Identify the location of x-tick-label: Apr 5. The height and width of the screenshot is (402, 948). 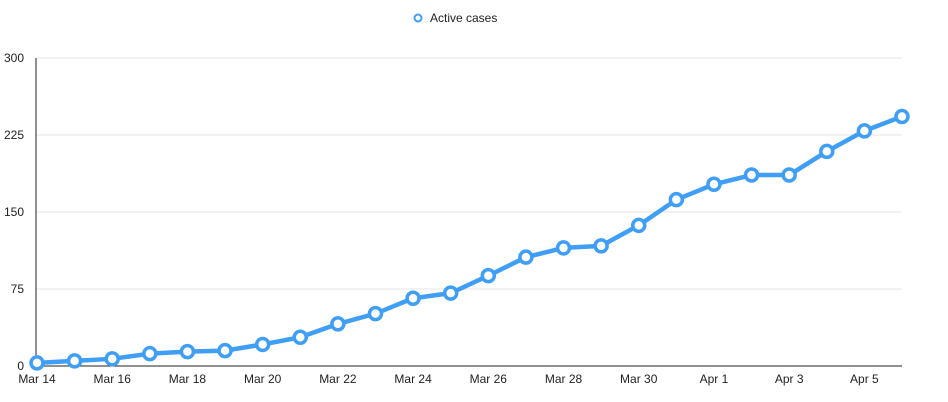
(864, 379).